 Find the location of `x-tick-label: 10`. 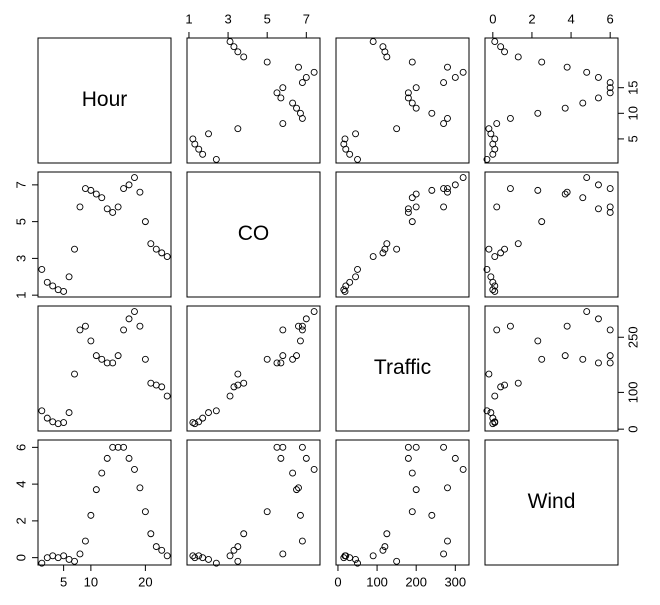

x-tick-label: 10 is located at coordinates (91, 581).